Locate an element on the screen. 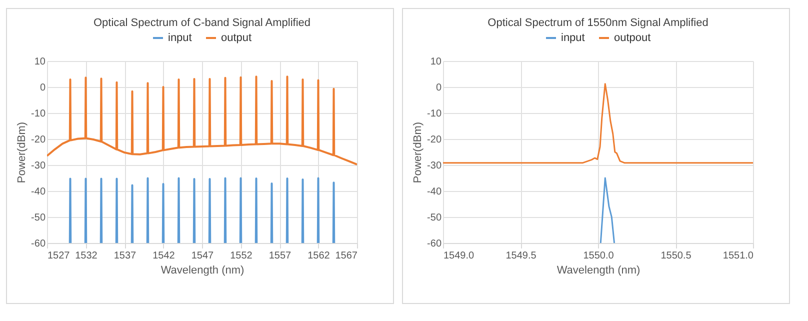 This screenshot has width=808, height=321. x-tick-label: 1552 is located at coordinates (241, 256).